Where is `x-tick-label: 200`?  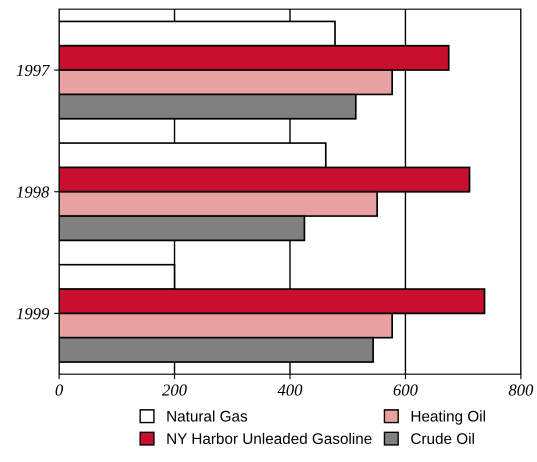 x-tick-label: 200 is located at coordinates (174, 390).